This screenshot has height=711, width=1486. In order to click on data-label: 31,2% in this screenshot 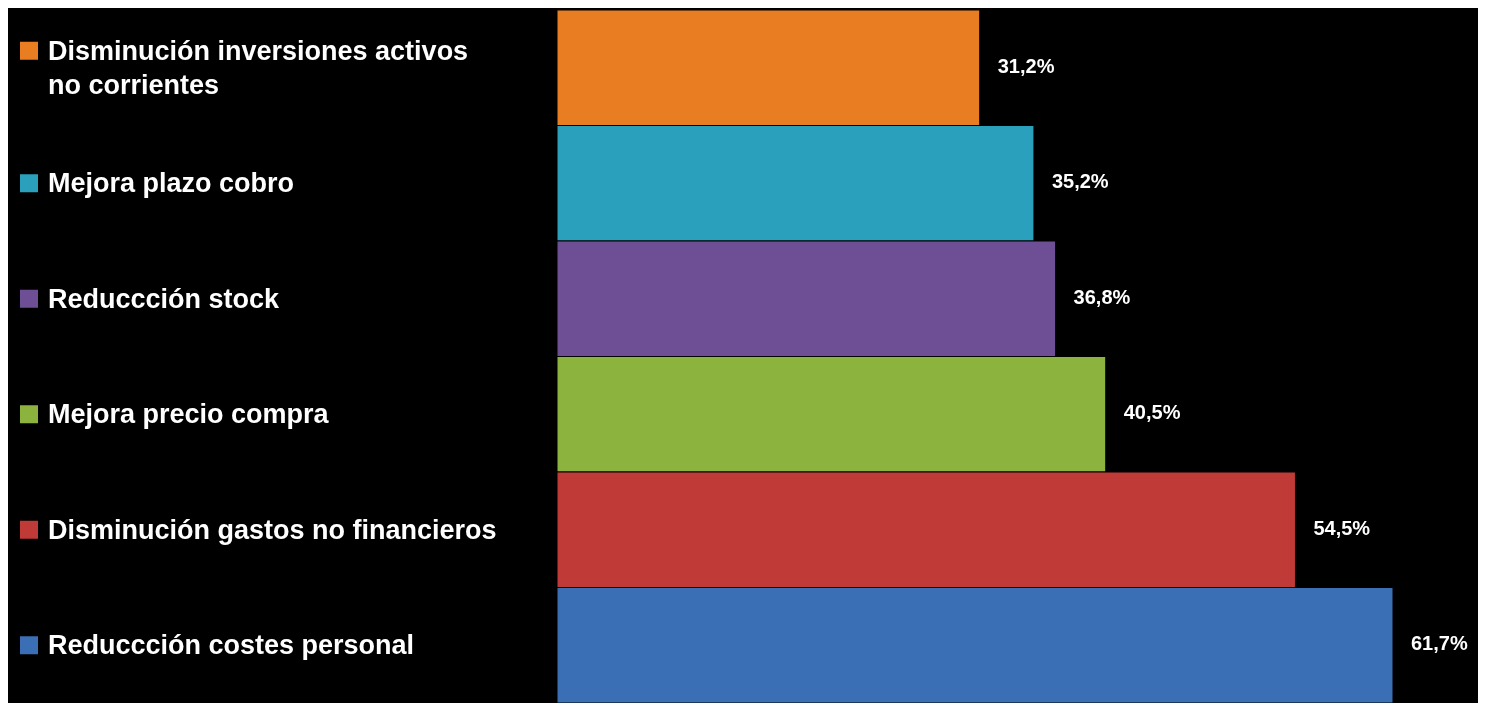, I will do `click(1026, 65)`.